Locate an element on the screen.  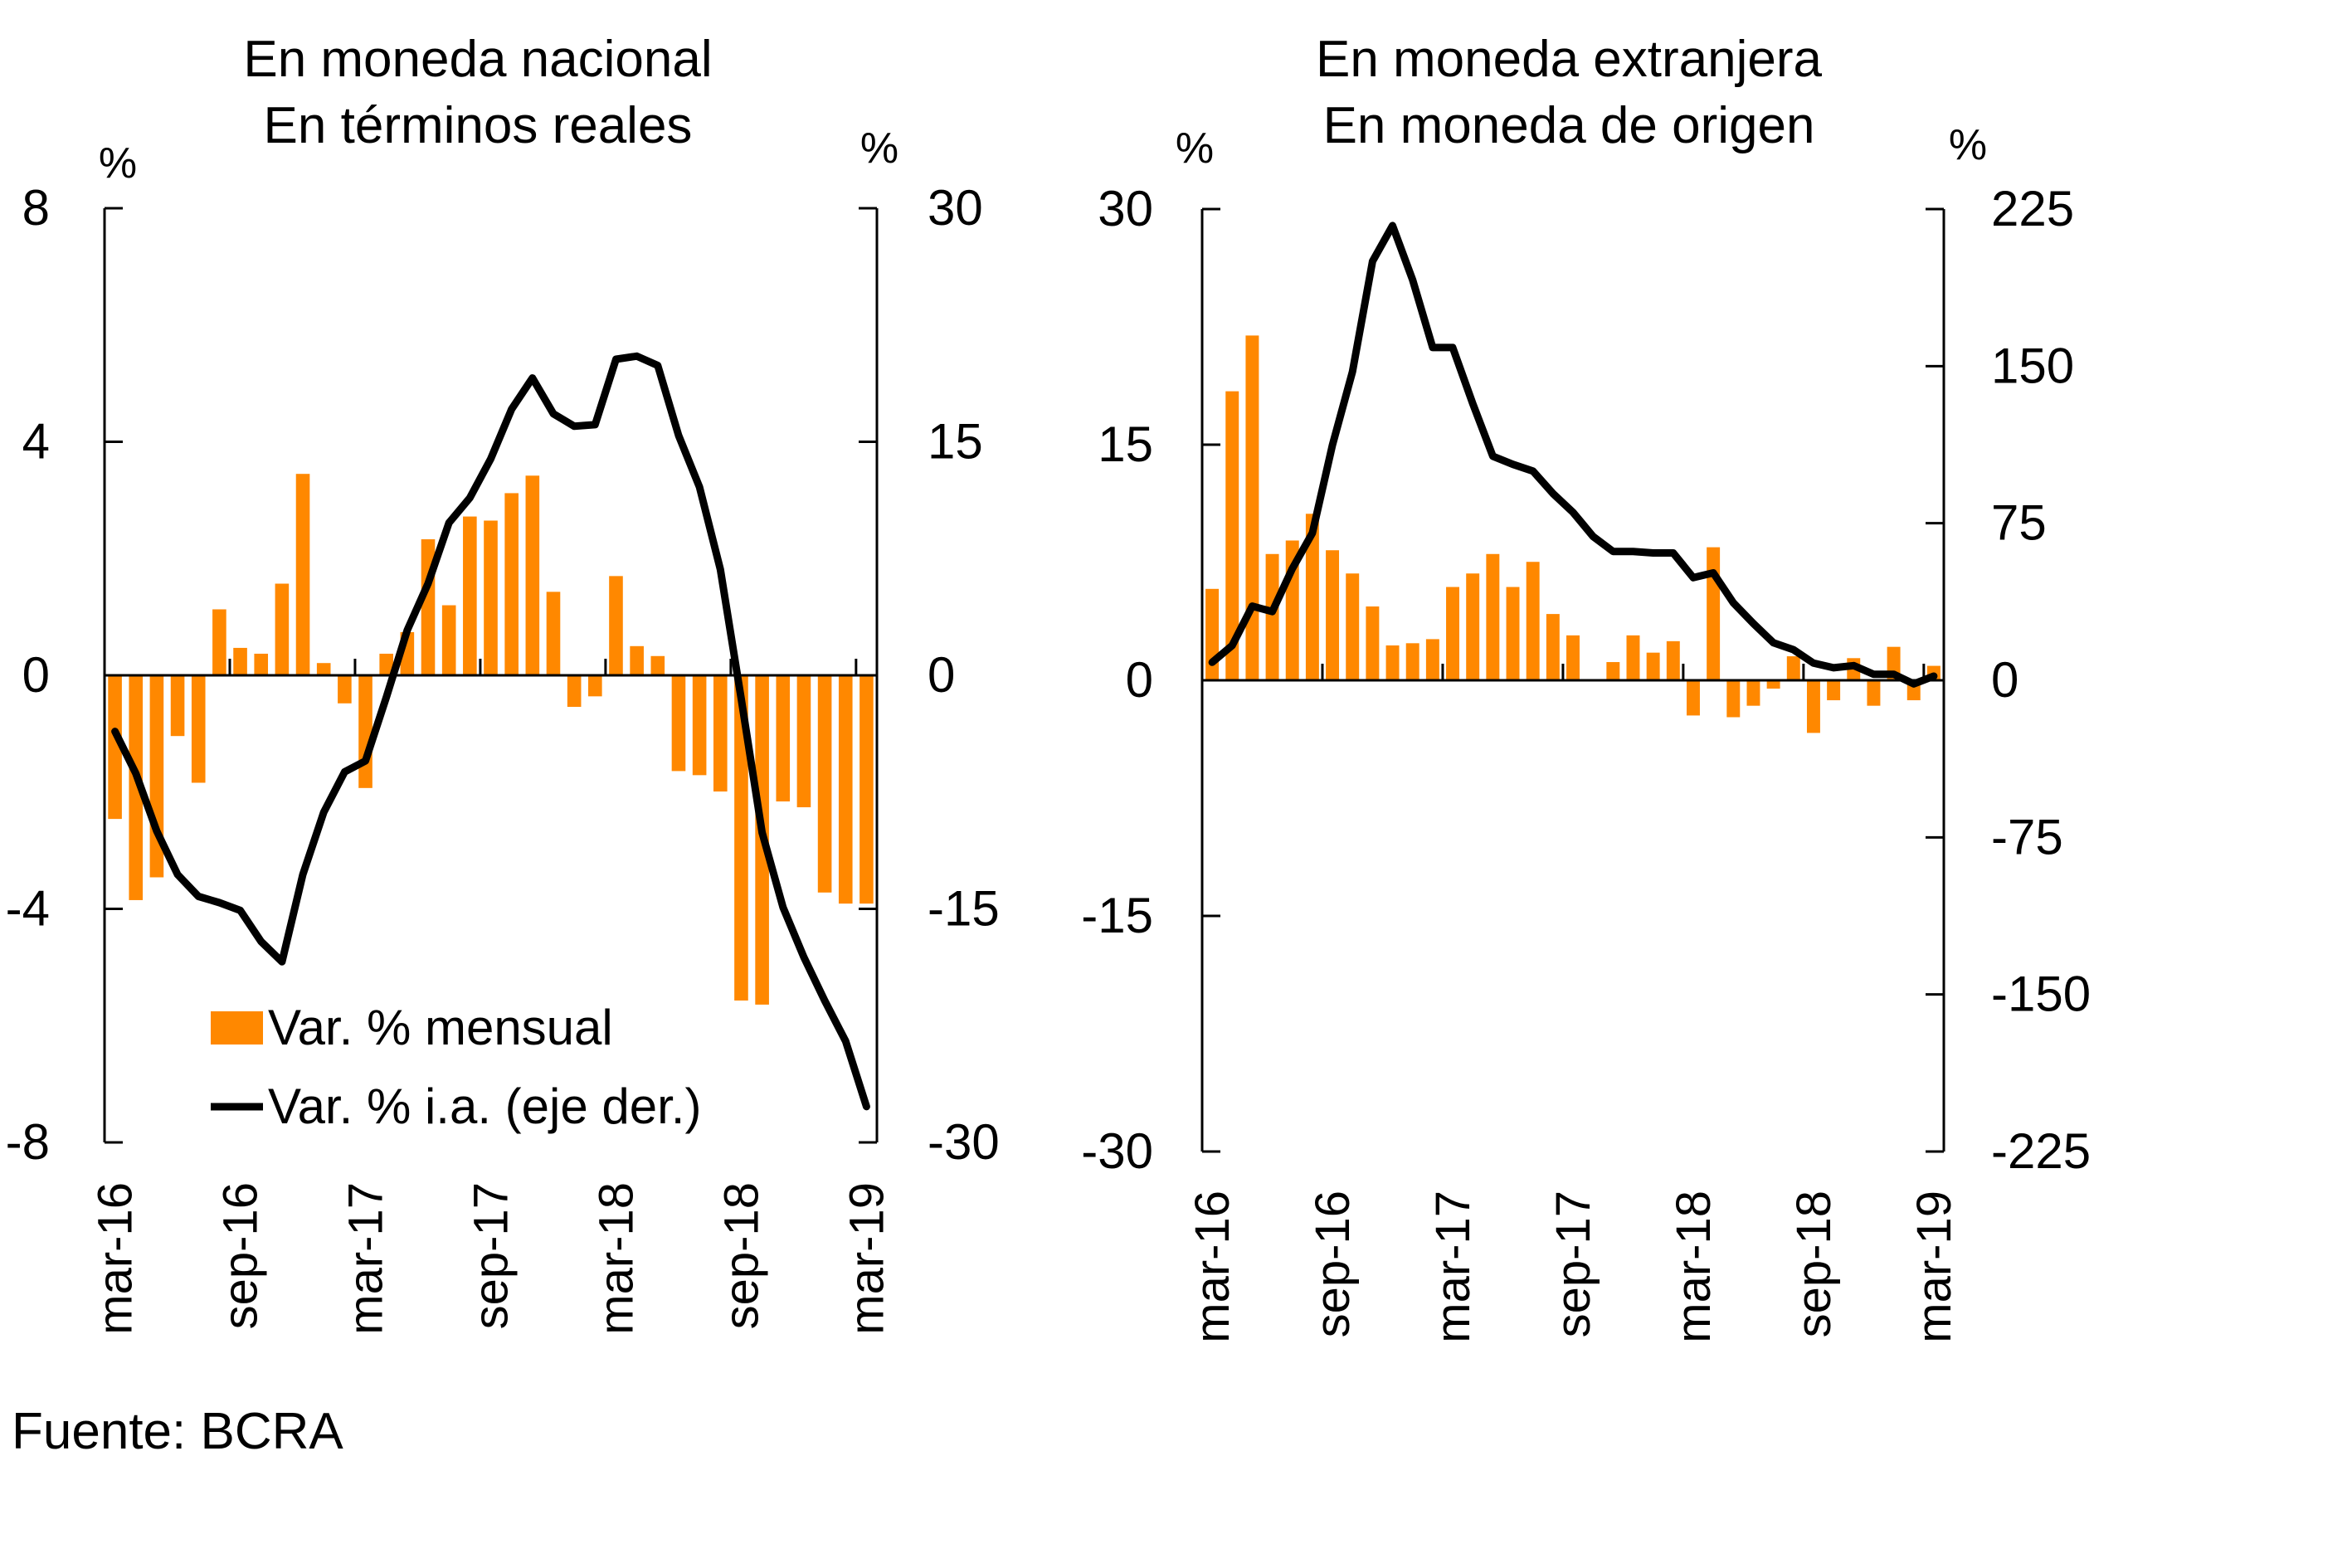
source-note: Fuente: BCRA is located at coordinates (177, 1431).